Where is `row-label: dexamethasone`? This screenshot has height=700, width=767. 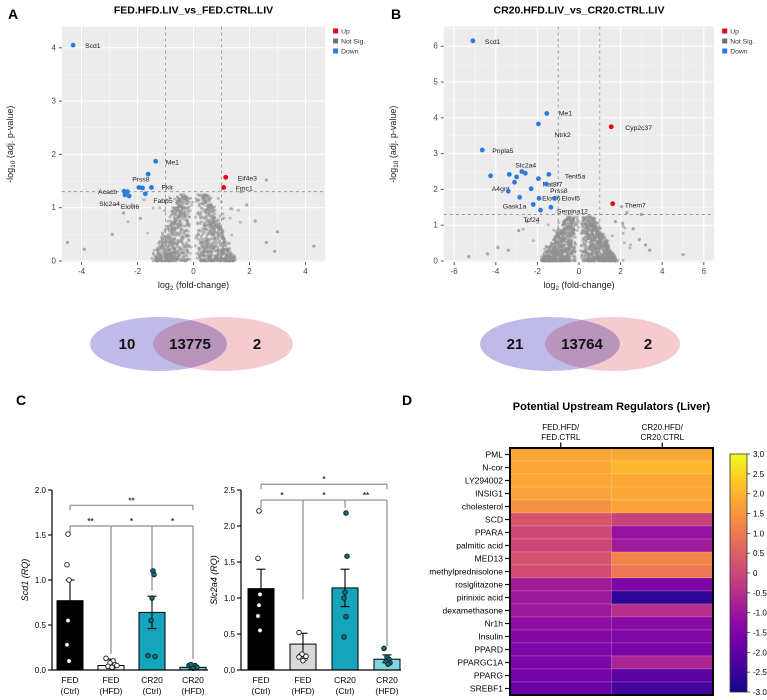 row-label: dexamethasone is located at coordinates (473, 611).